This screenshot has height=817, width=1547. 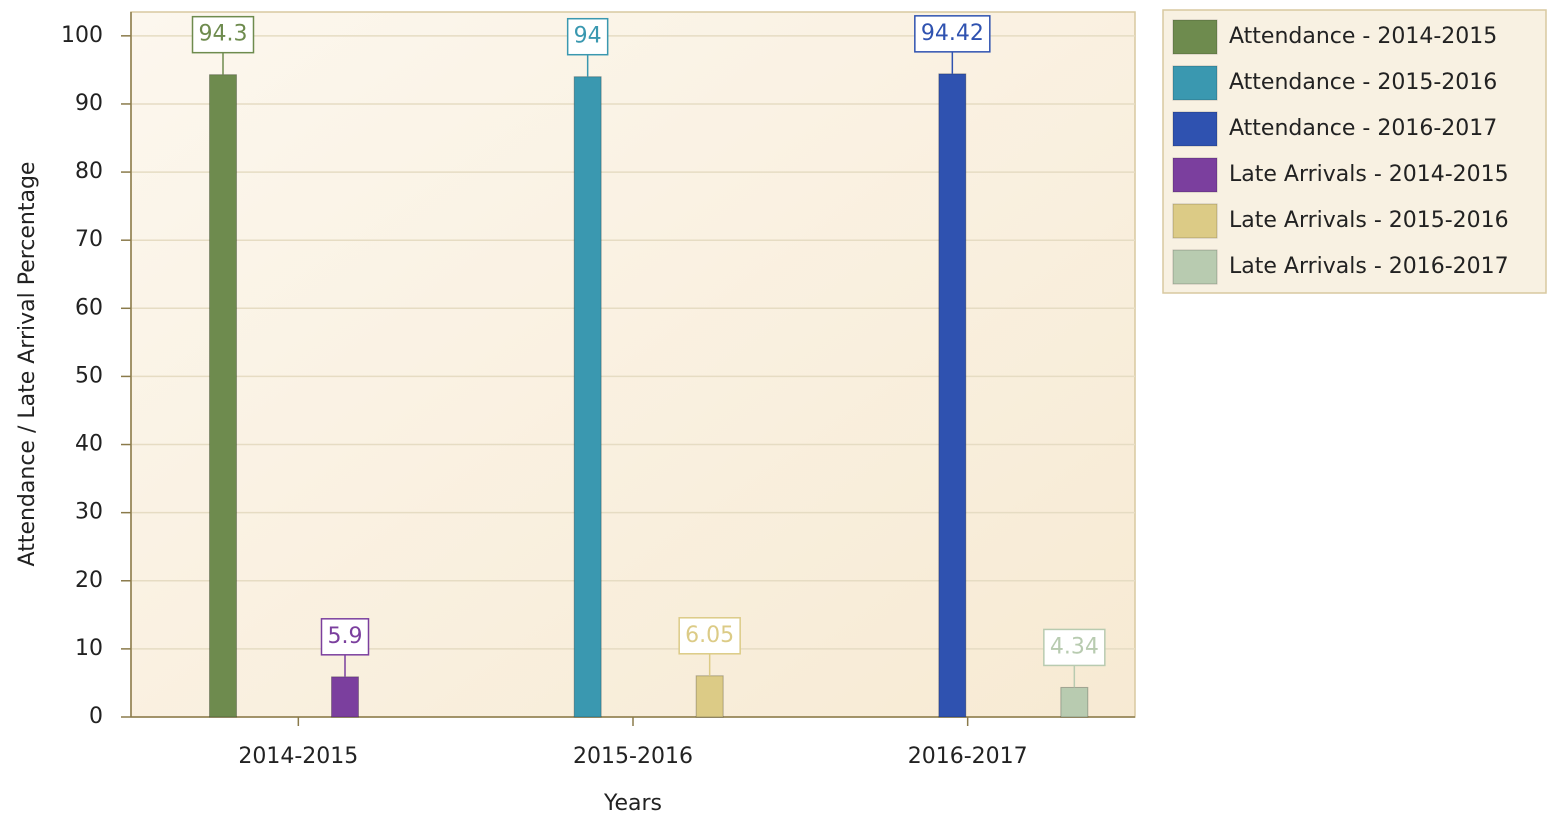 I want to click on y-tick-label: 90, so click(x=89, y=103).